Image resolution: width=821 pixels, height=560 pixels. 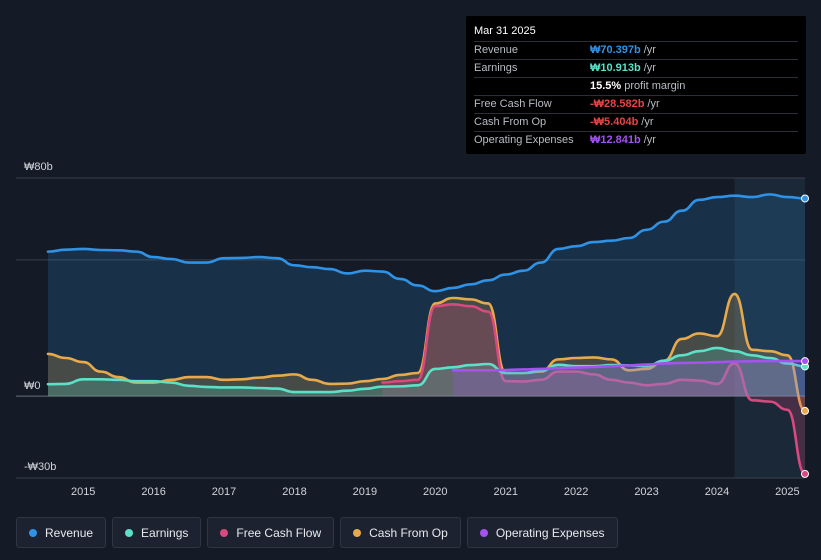 I want to click on y-tick-label-top: ₩80b, so click(x=38, y=167).